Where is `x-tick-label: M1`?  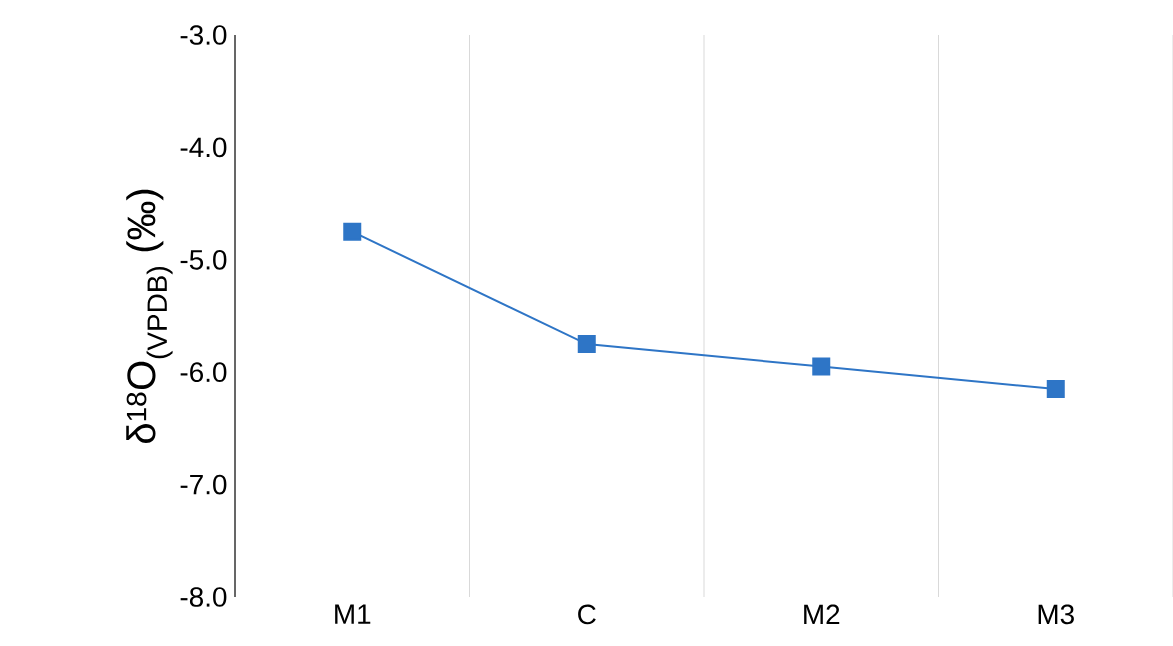 x-tick-label: M1 is located at coordinates (353, 614).